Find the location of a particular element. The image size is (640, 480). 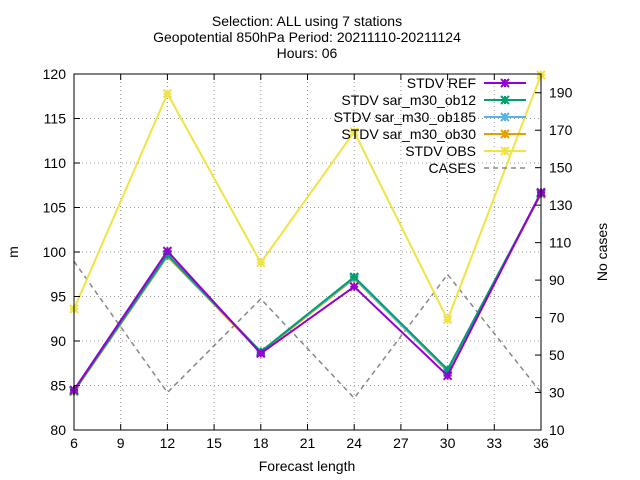

legend-entry-2: STDV sar_m30_ob185 is located at coordinates (430, 117).